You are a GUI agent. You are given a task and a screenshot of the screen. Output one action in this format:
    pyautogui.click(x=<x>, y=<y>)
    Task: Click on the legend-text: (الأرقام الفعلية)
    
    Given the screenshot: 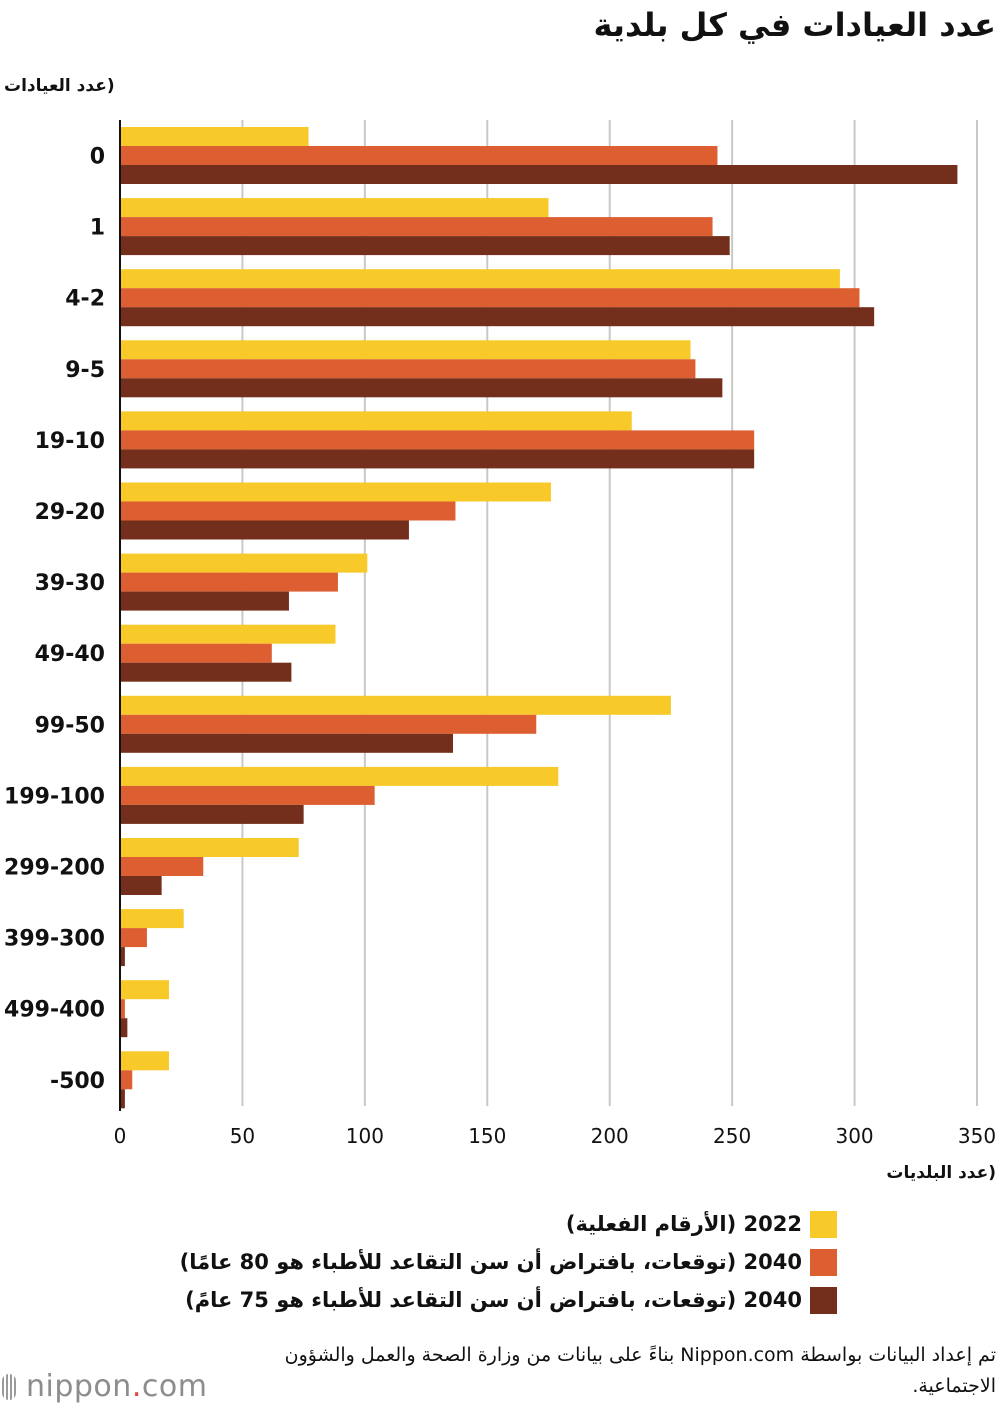 What is the action you would take?
    pyautogui.click(x=651, y=1224)
    